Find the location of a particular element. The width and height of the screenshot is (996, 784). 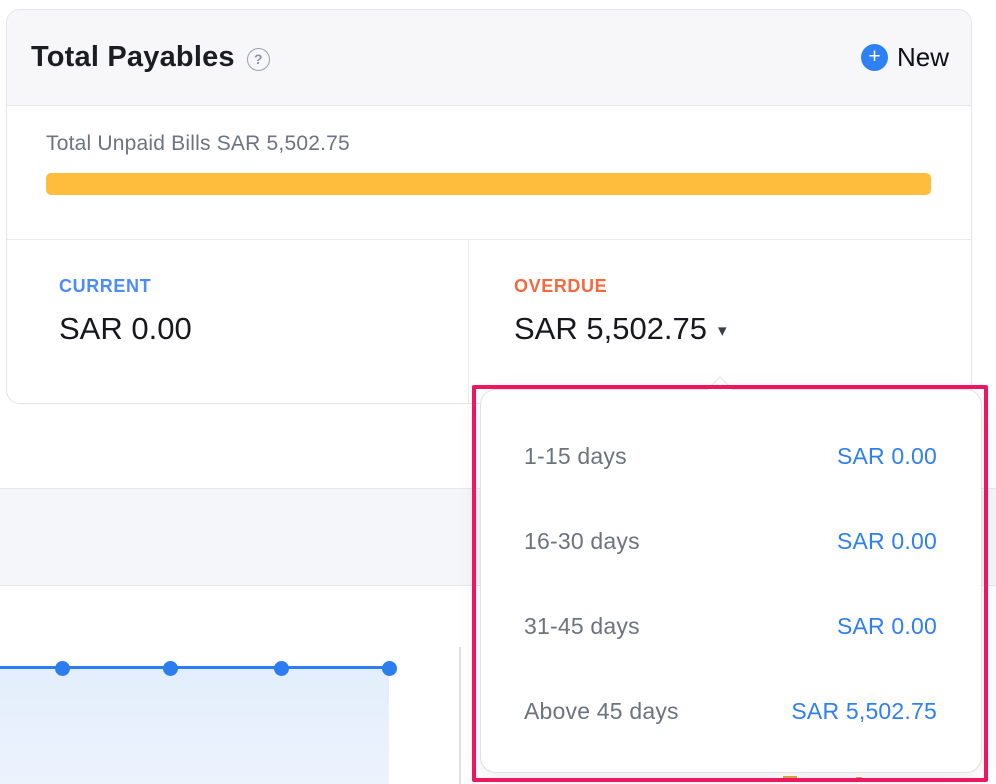

overdue-value: SAR 5,502.75 is located at coordinates (611, 328).